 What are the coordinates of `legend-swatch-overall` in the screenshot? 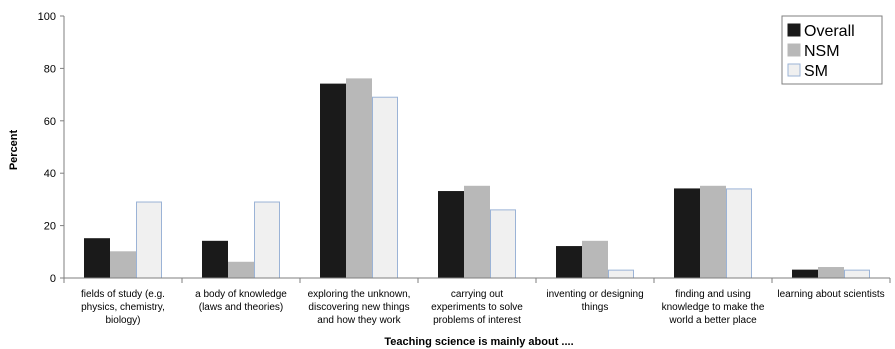 It's located at (794, 30).